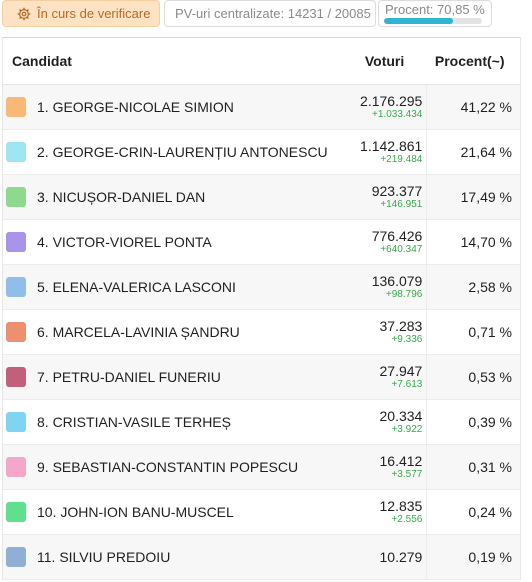  What do you see at coordinates (136, 287) in the screenshot?
I see `candidate-name: 5. ELENA-VALERICA LASCONI` at bounding box center [136, 287].